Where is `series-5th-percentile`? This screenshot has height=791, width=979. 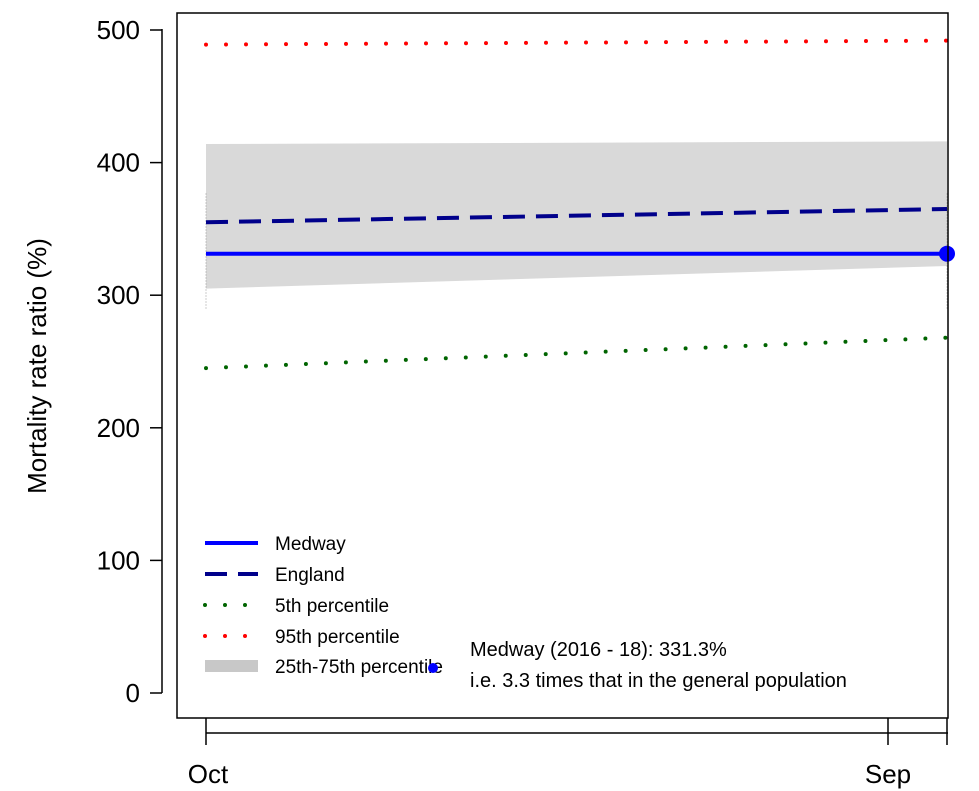 series-5th-percentile is located at coordinates (576, 353).